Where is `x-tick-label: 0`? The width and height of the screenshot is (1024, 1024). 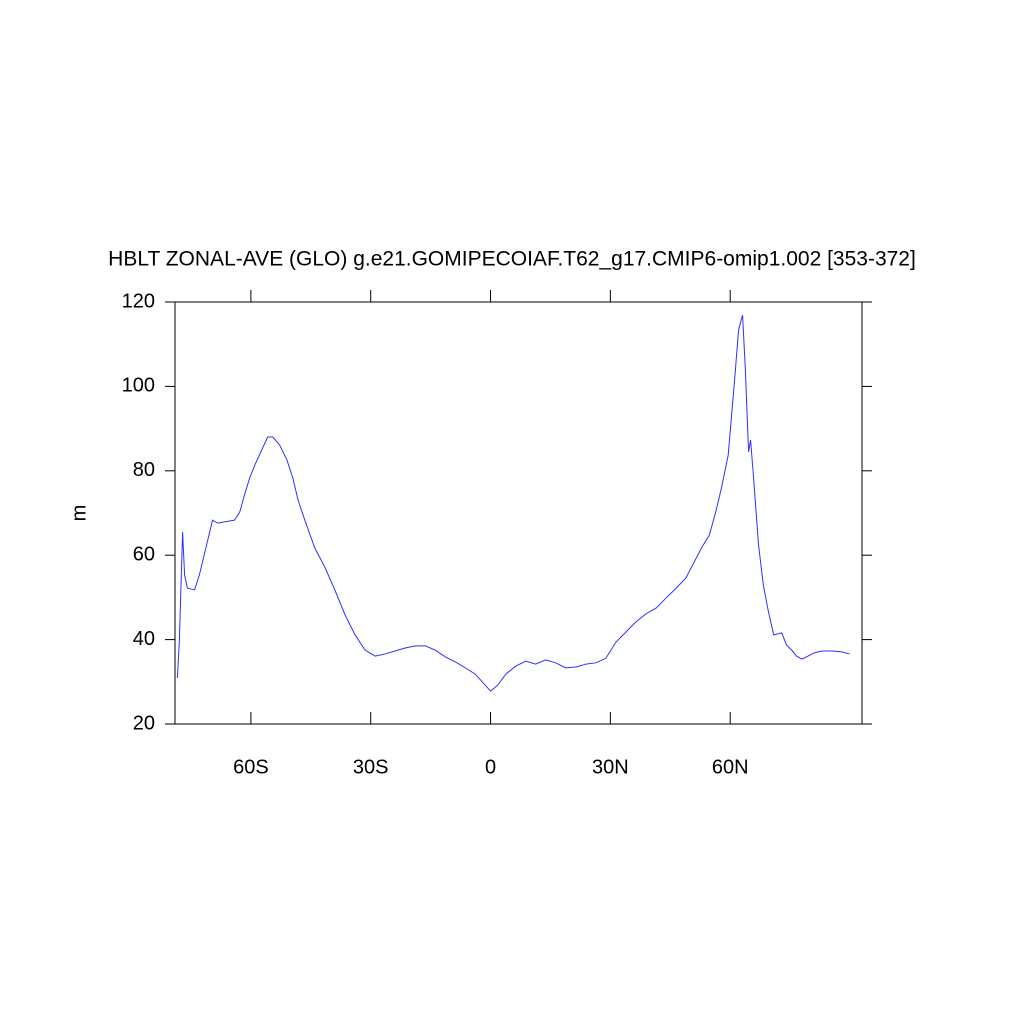 x-tick-label: 0 is located at coordinates (490, 767).